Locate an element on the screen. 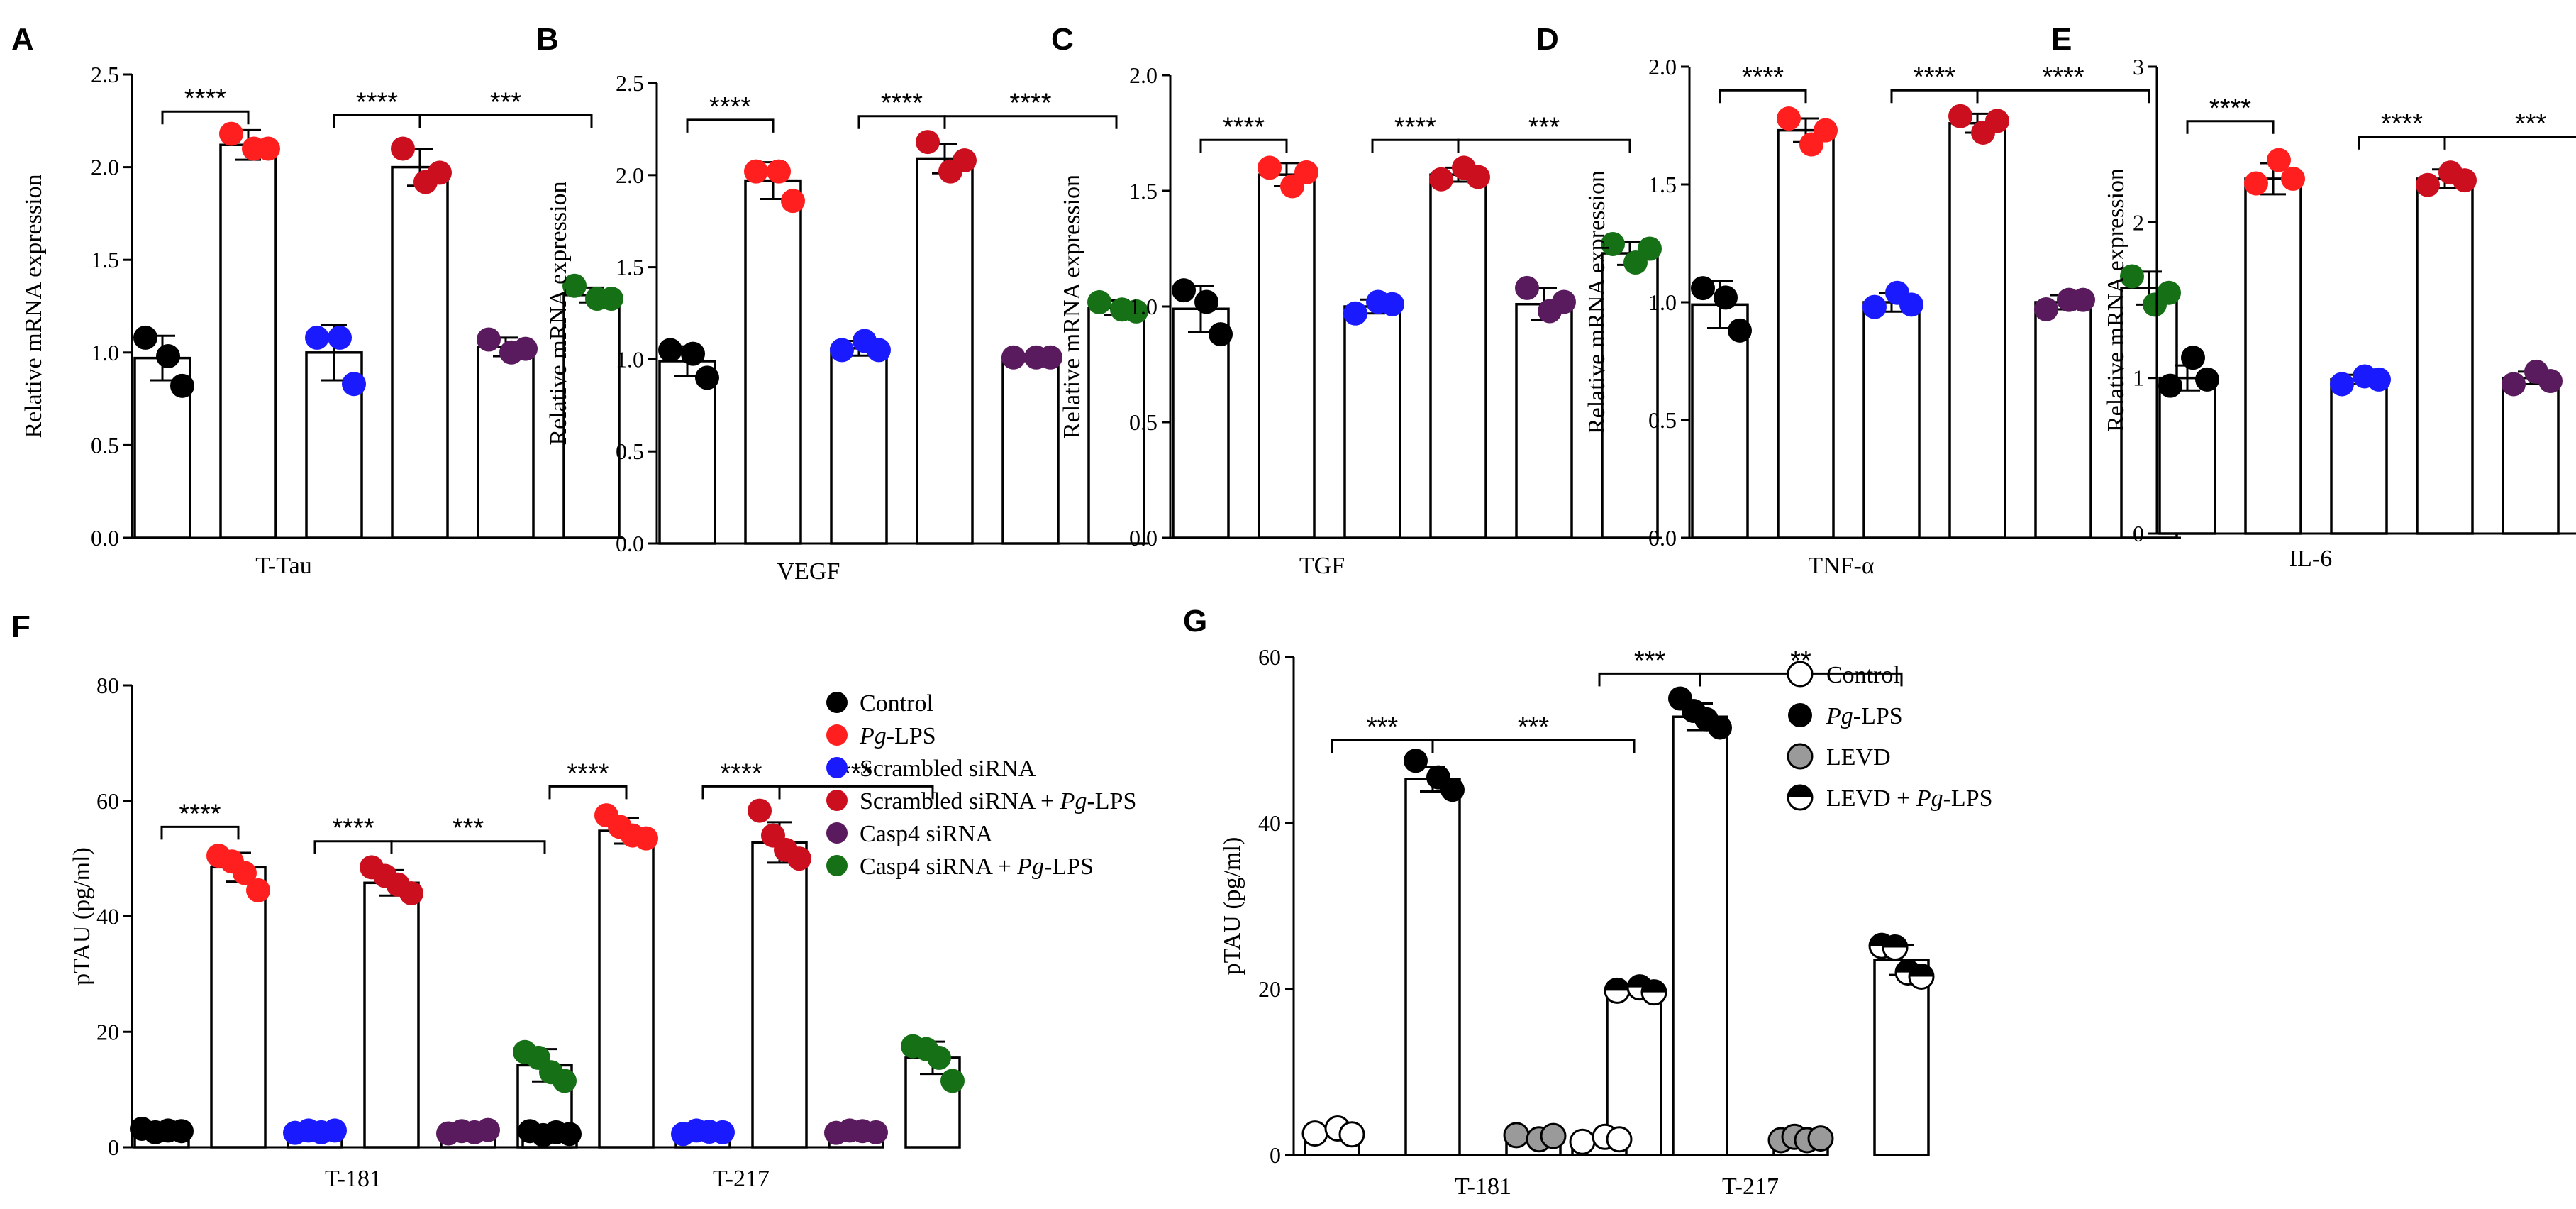 This screenshot has height=1209, width=2576. legend-item: Casp4 siRNA is located at coordinates (910, 834).